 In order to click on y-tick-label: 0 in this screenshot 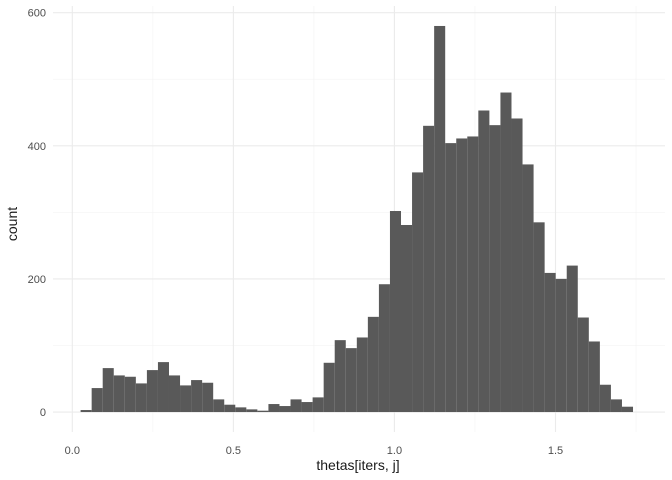, I will do `click(43, 413)`.